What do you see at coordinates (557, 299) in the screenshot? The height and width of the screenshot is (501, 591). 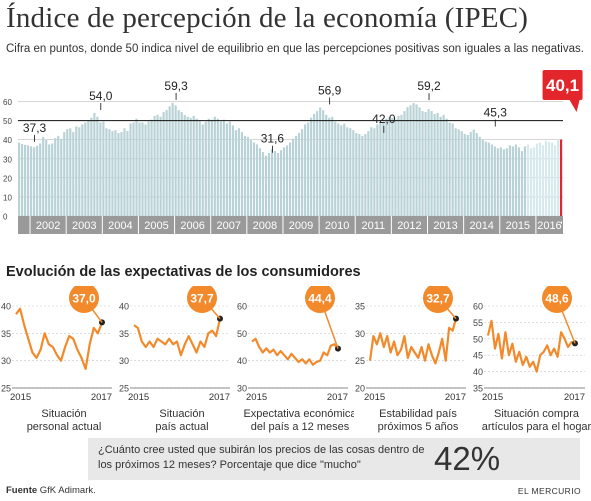 I see `badge-label: 48,6` at bounding box center [557, 299].